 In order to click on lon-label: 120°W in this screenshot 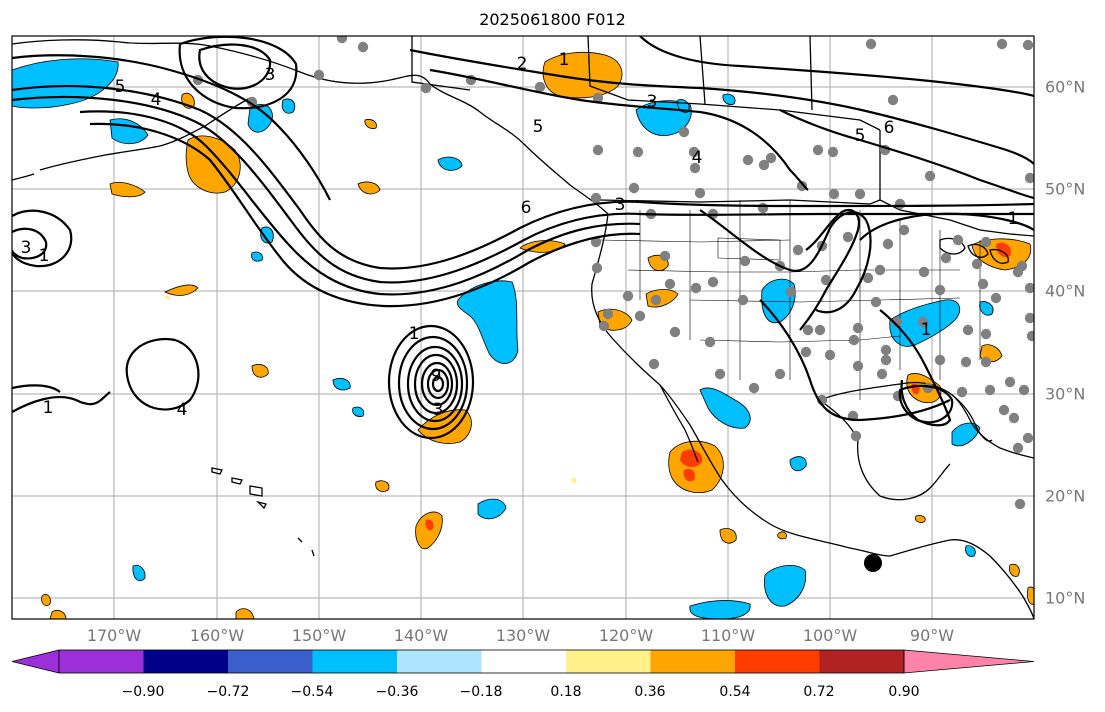, I will do `click(626, 635)`.